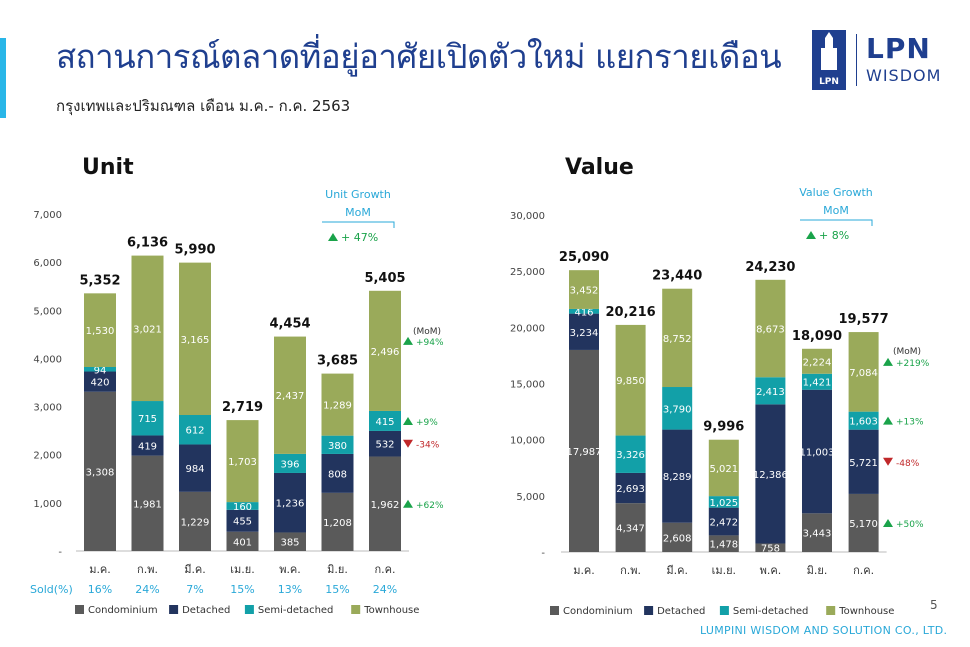 The image size is (970, 647). What do you see at coordinates (242, 522) in the screenshot?
I see `unit-segment-label: 455` at bounding box center [242, 522].